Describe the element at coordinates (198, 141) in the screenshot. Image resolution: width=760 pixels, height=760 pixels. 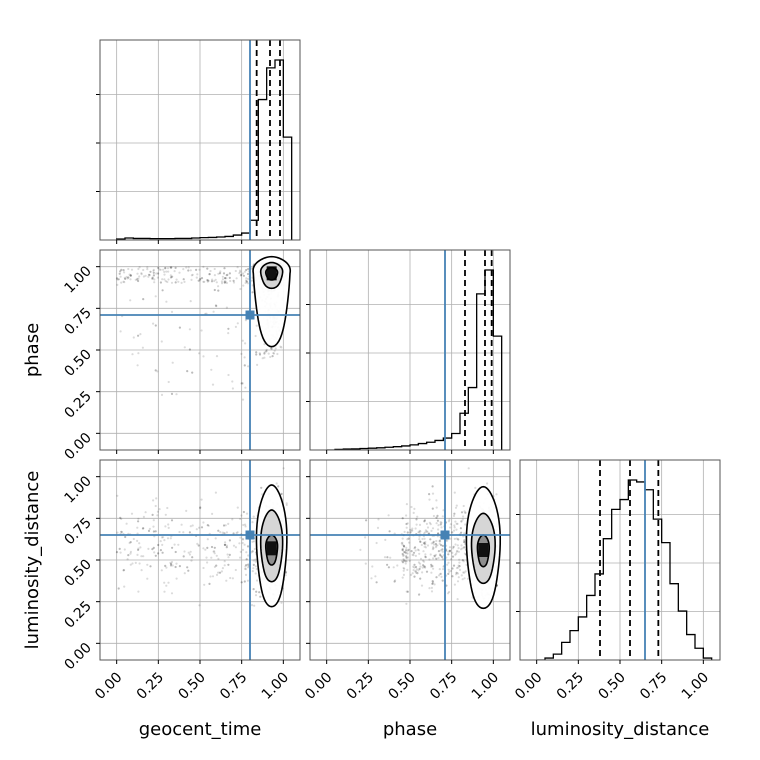
I see `panel-hist-geocent-time` at that location.